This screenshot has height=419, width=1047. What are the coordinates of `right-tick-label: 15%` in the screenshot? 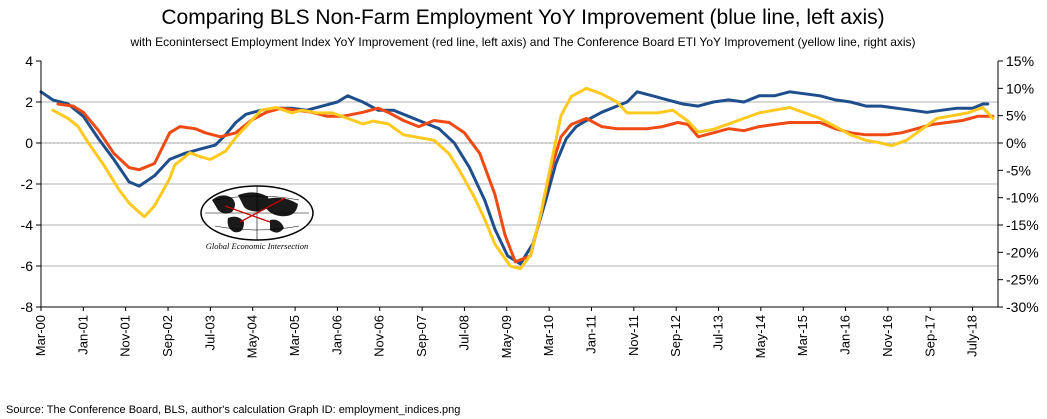 It's located at (1020, 61).